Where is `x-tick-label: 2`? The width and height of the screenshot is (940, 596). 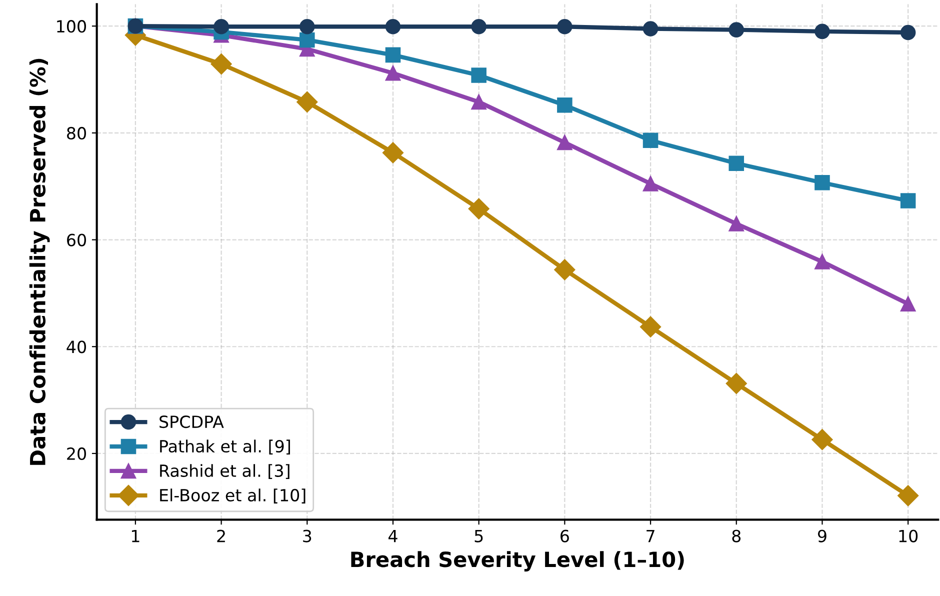 x-tick-label: 2 is located at coordinates (221, 536).